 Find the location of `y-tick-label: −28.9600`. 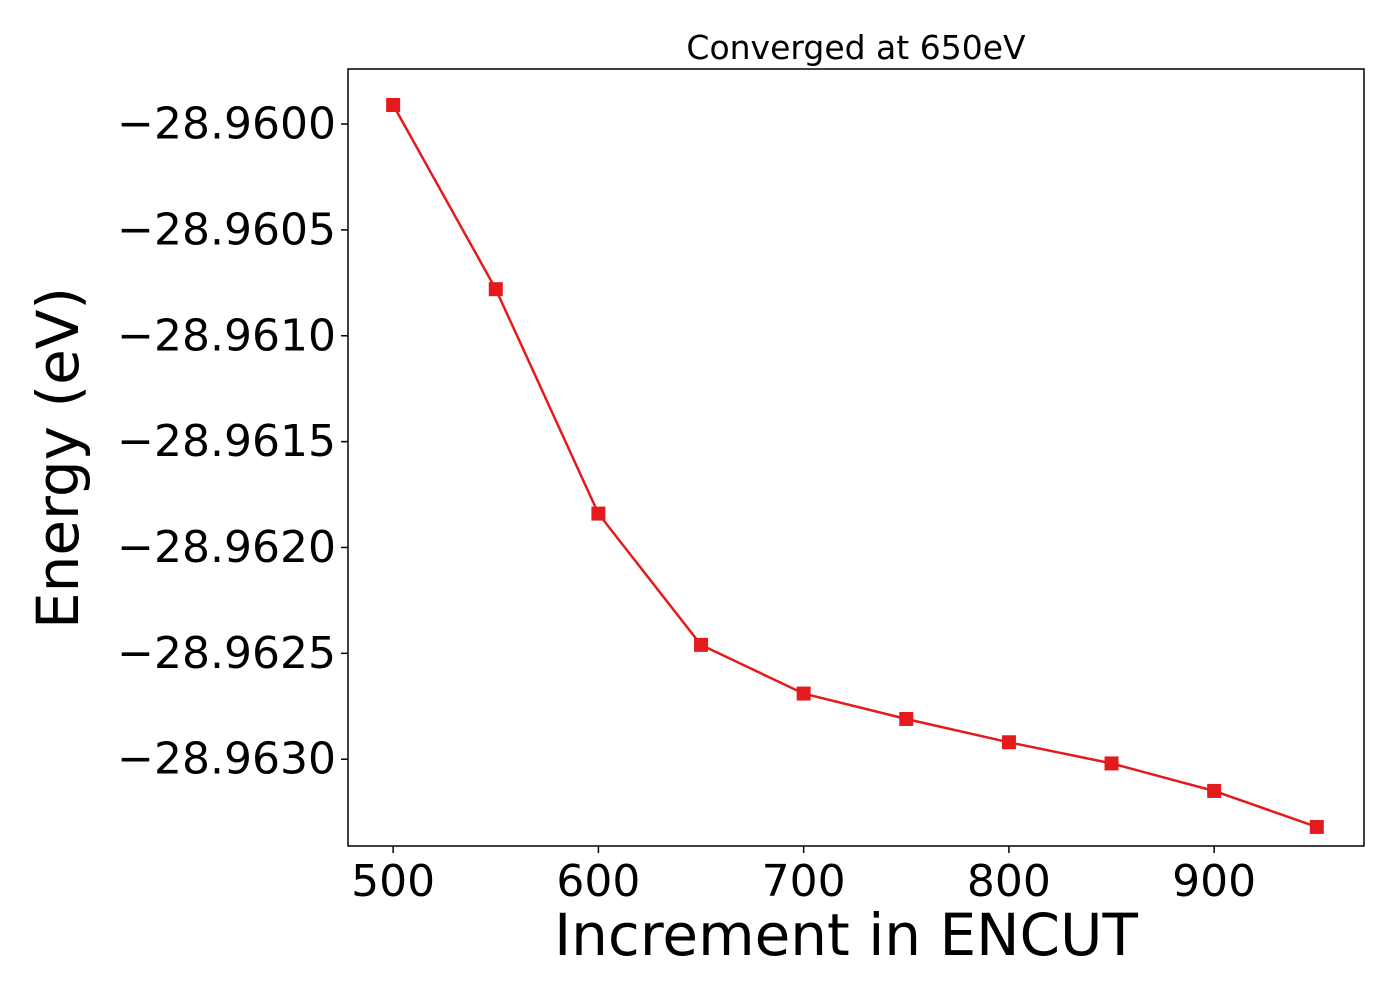

y-tick-label: −28.9600 is located at coordinates (226, 124).